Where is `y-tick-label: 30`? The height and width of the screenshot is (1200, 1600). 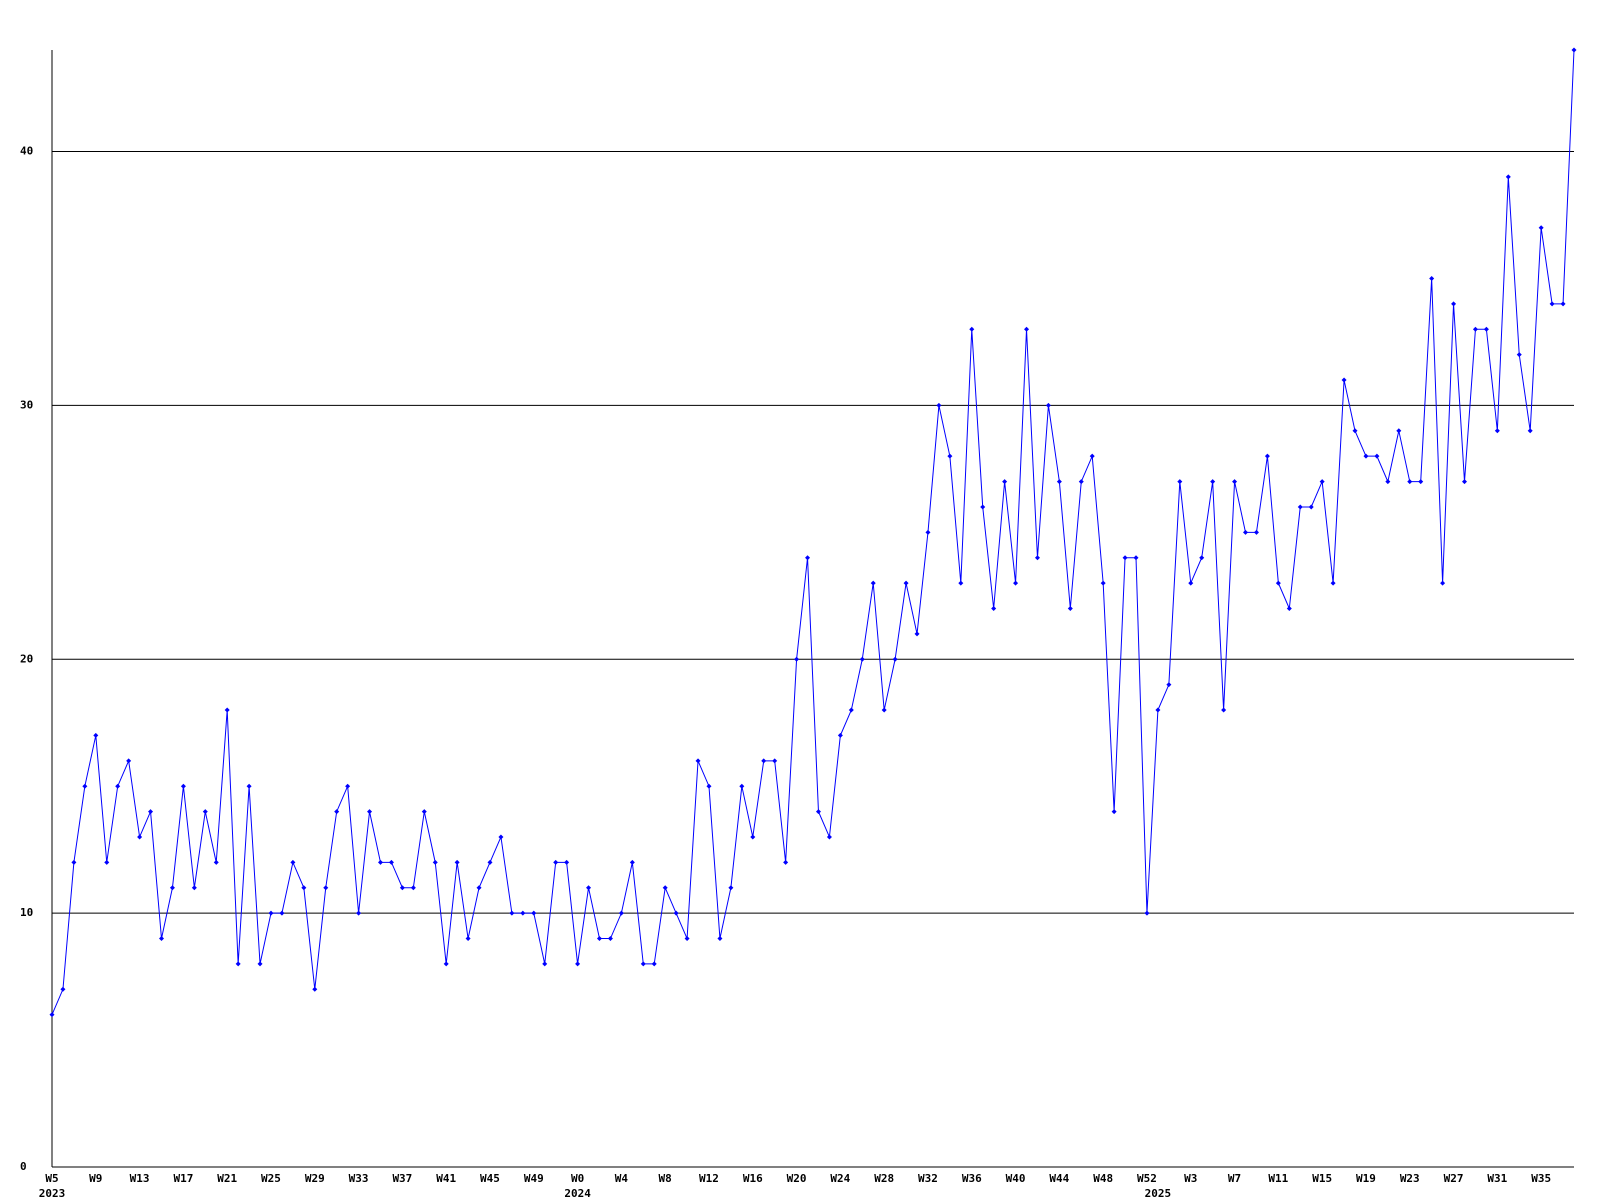
y-tick-label: 30 is located at coordinates (26, 404).